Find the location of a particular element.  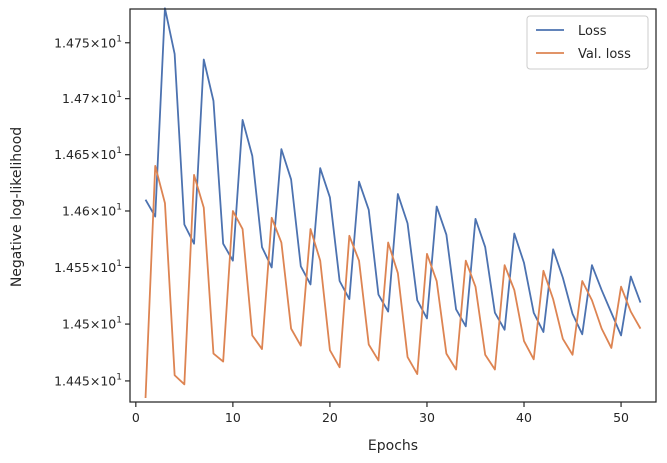

x-tick-label: 50 is located at coordinates (621, 417).